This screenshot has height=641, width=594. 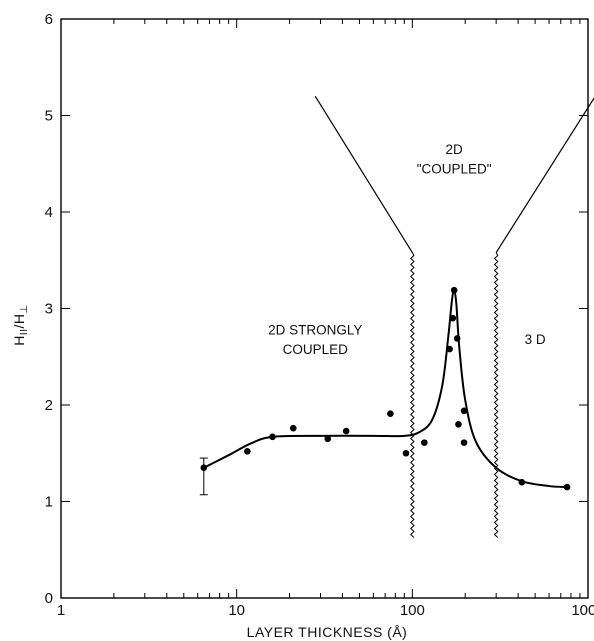 What do you see at coordinates (327, 632) in the screenshot?
I see `x-axis-label: LAYER THICKNESS (Å)` at bounding box center [327, 632].